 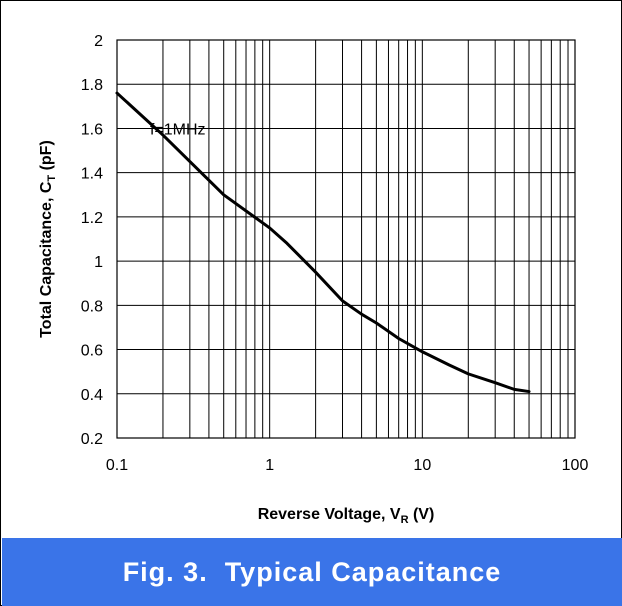 I want to click on x-tick-label: 10, so click(x=422, y=465).